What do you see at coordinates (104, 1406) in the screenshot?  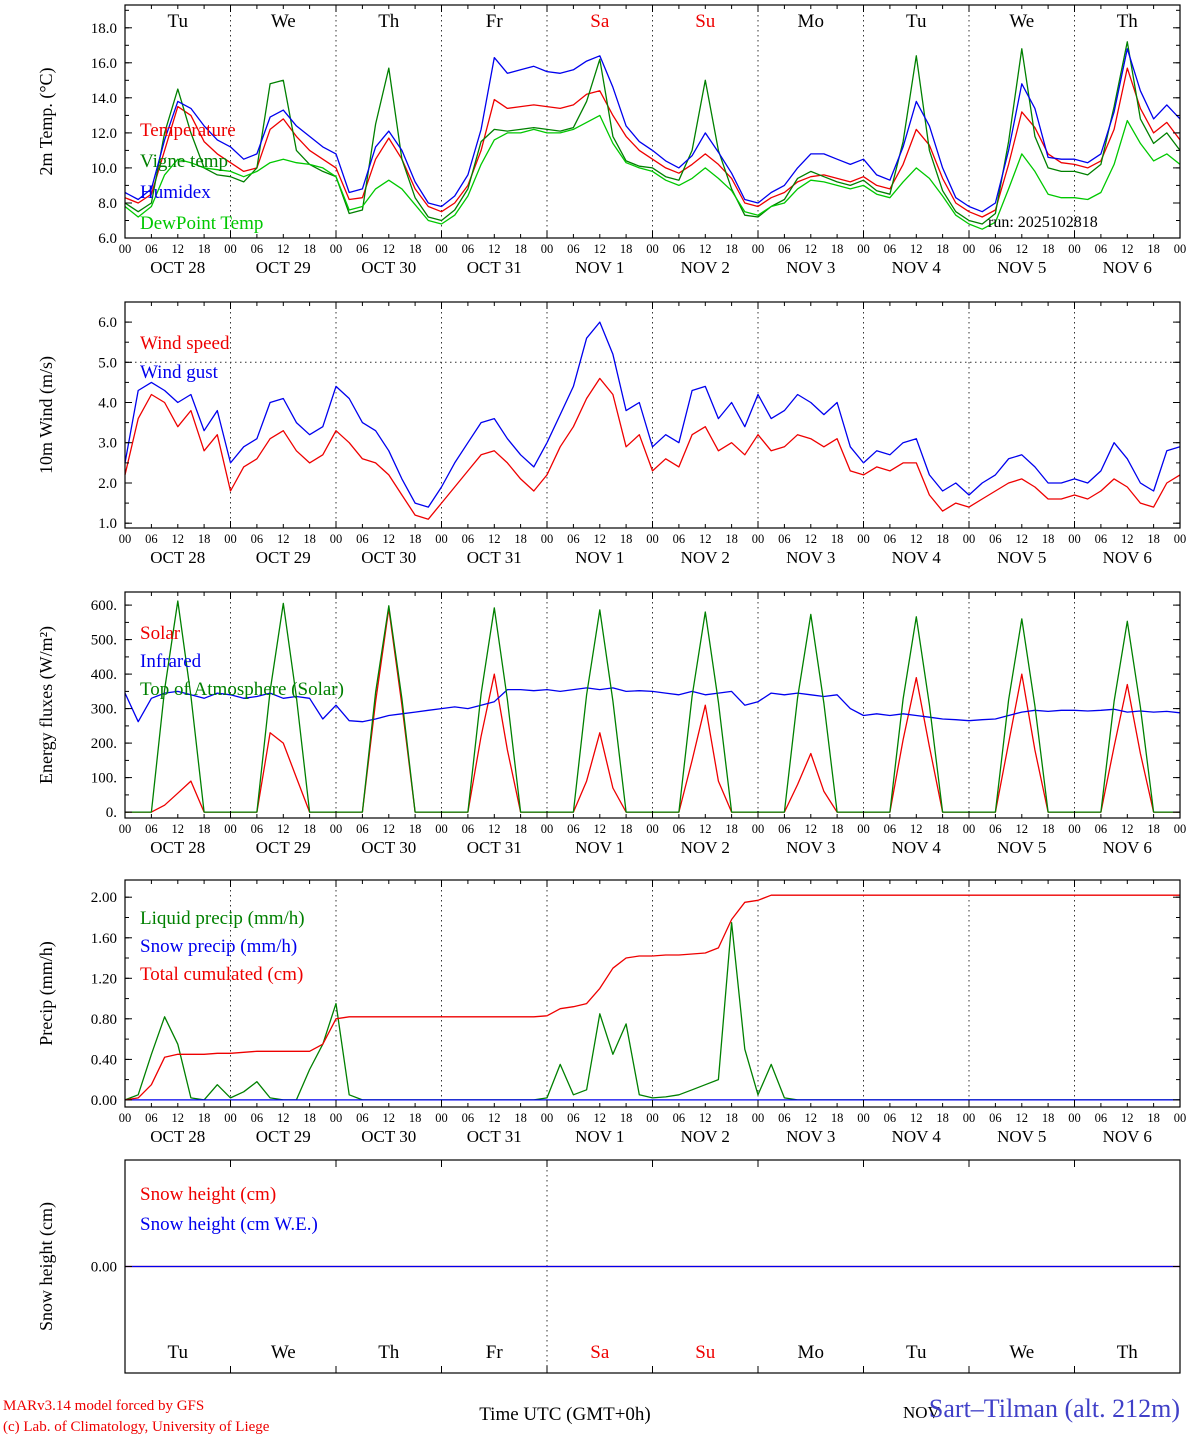 I see `model-credit-line1: MARv3.14 model forced by GFS` at bounding box center [104, 1406].